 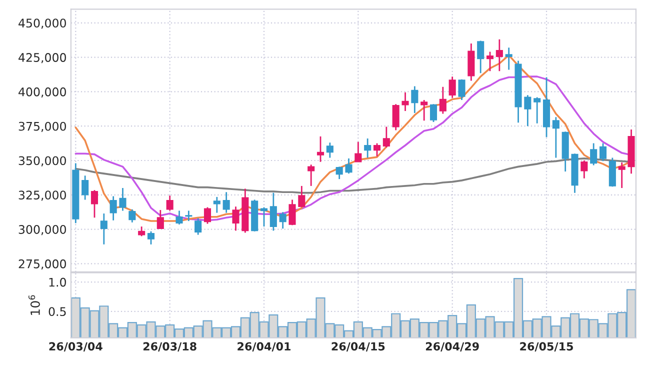 What do you see at coordinates (42, 195) in the screenshot?
I see `y-tick-label: 325,000` at bounding box center [42, 195].